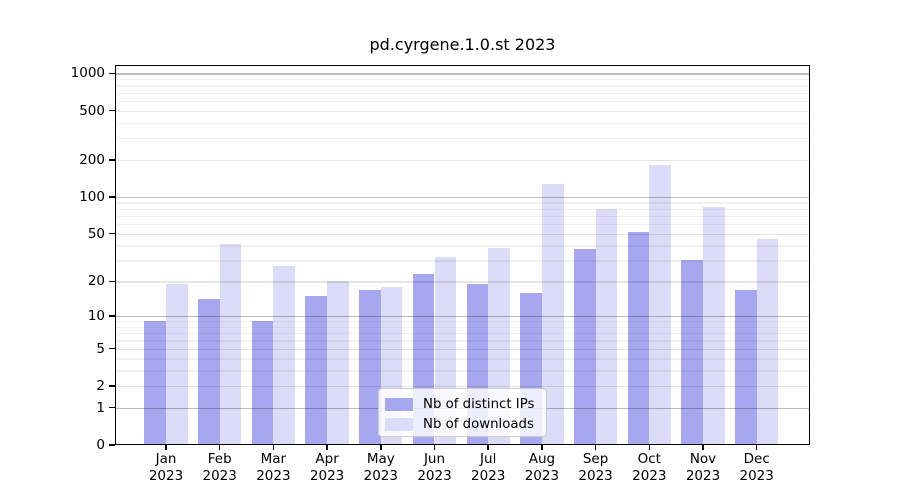 The image size is (900, 500). I want to click on x-tick-label-apr: Apr 2023, so click(327, 468).